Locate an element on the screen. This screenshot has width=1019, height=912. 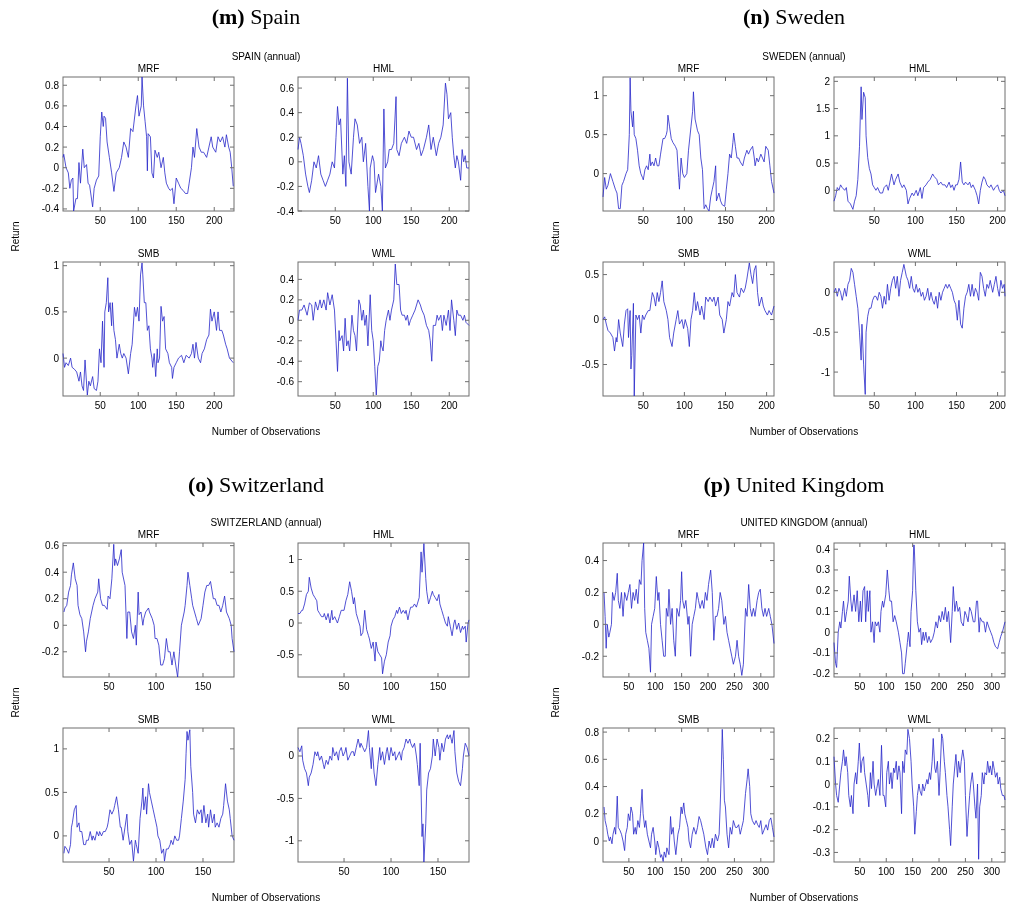
y-tick-label: -0.6 is located at coordinates (285, 382).